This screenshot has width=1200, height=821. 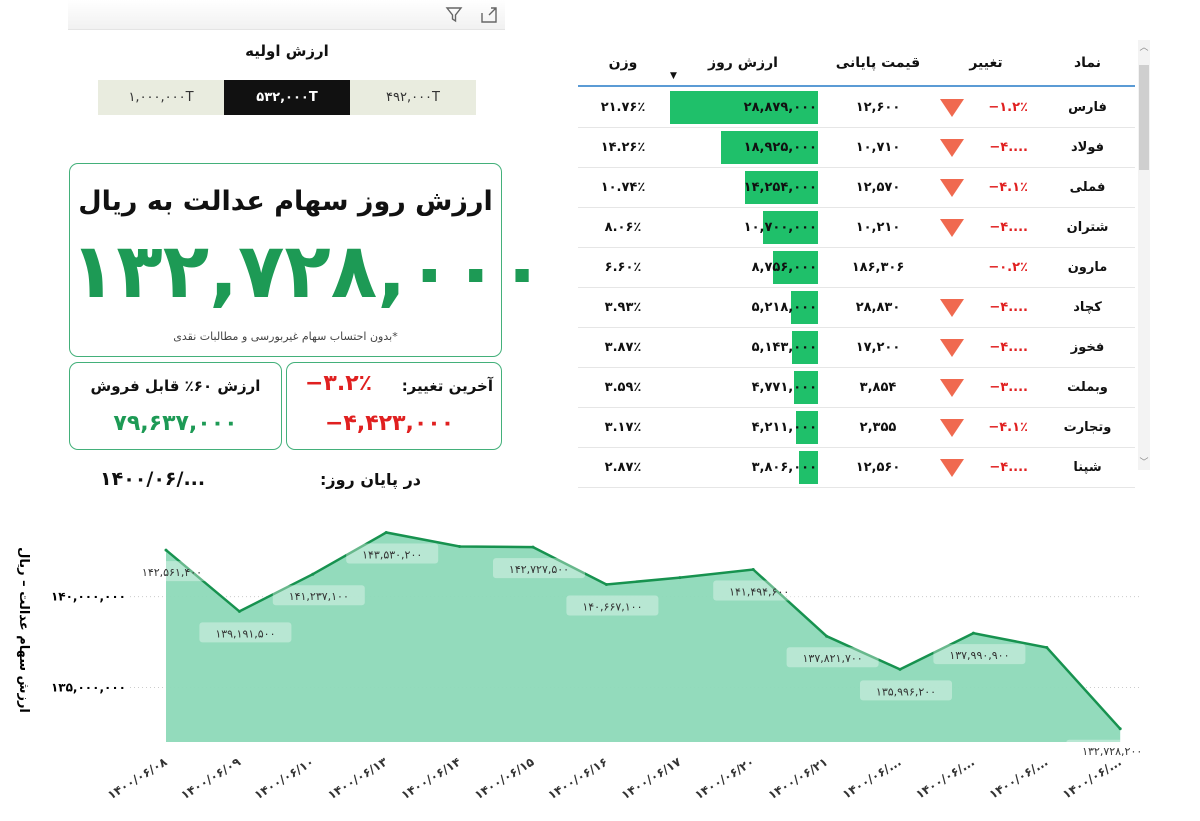 What do you see at coordinates (906, 691) in the screenshot?
I see `data-label: ۱۳۵,۹۹۶,۲۰۰` at bounding box center [906, 691].